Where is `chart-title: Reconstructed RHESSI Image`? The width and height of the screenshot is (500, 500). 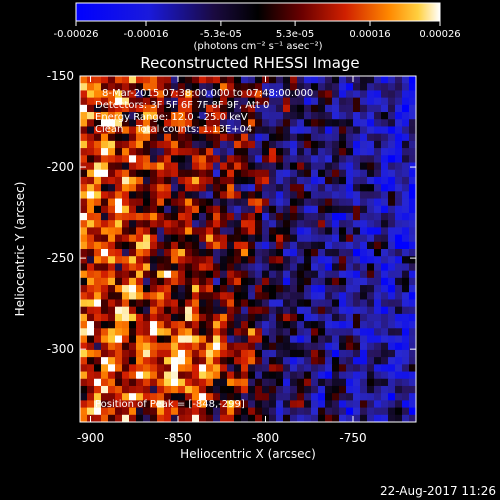
chart-title: Reconstructed RHESSI Image is located at coordinates (249, 63).